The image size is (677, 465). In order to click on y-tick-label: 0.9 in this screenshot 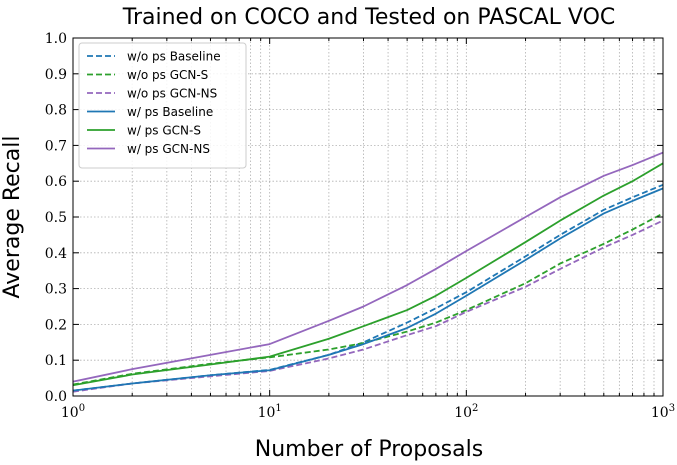, I will do `click(56, 75)`.